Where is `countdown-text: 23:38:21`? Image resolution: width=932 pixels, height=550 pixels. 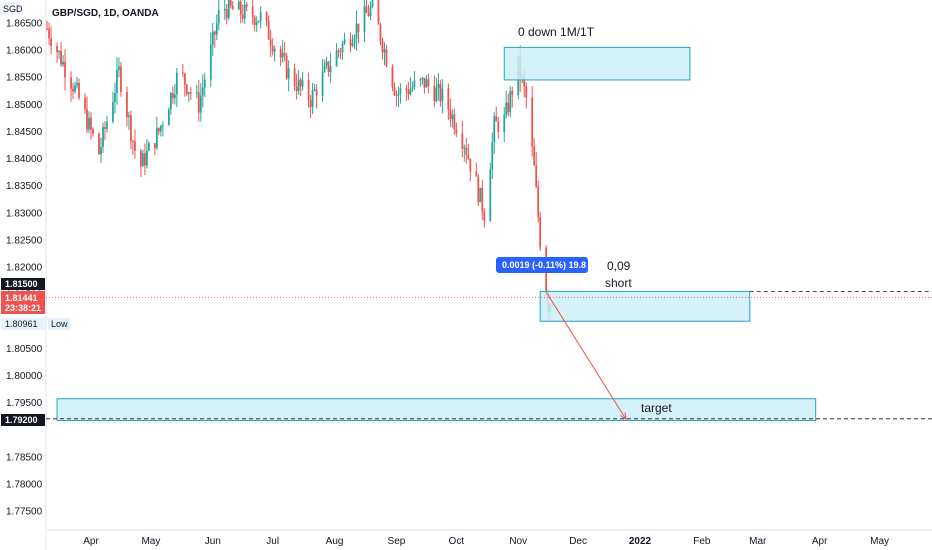
countdown-text: 23:38:21 is located at coordinates (23, 308).